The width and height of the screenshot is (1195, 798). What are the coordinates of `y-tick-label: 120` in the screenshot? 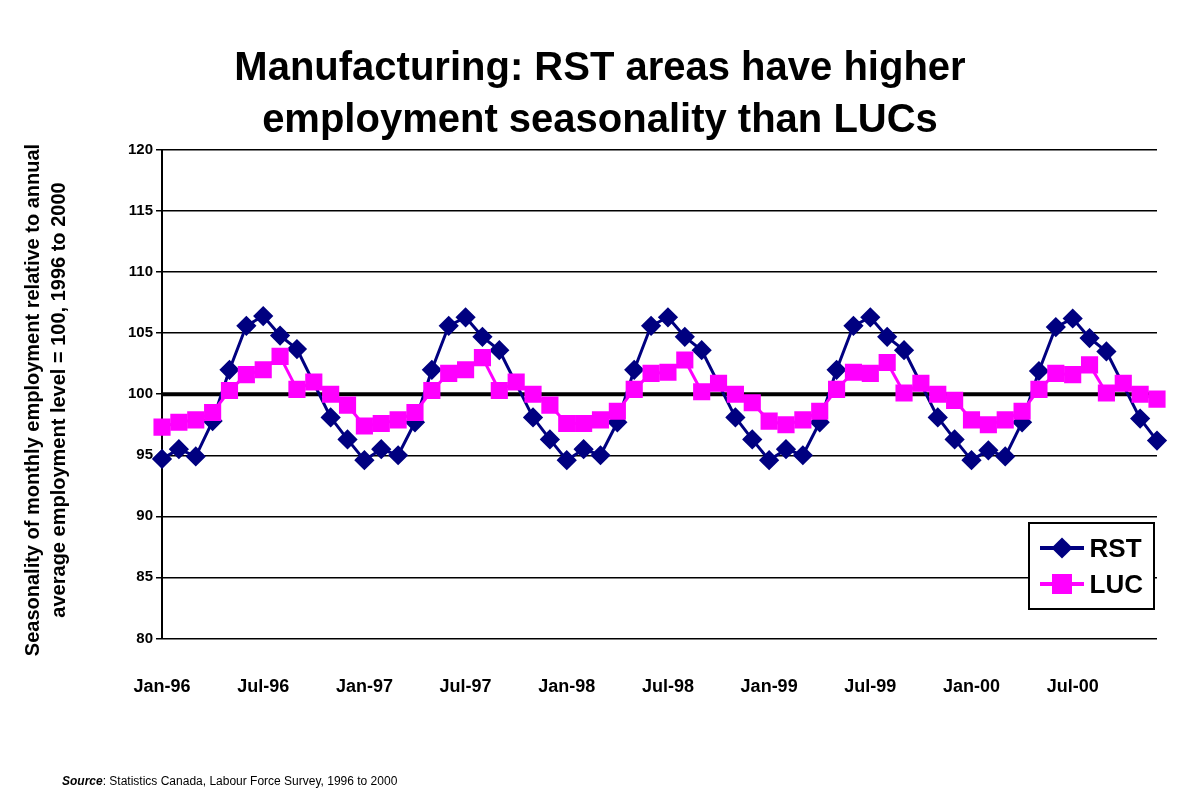 It's located at (141, 149).